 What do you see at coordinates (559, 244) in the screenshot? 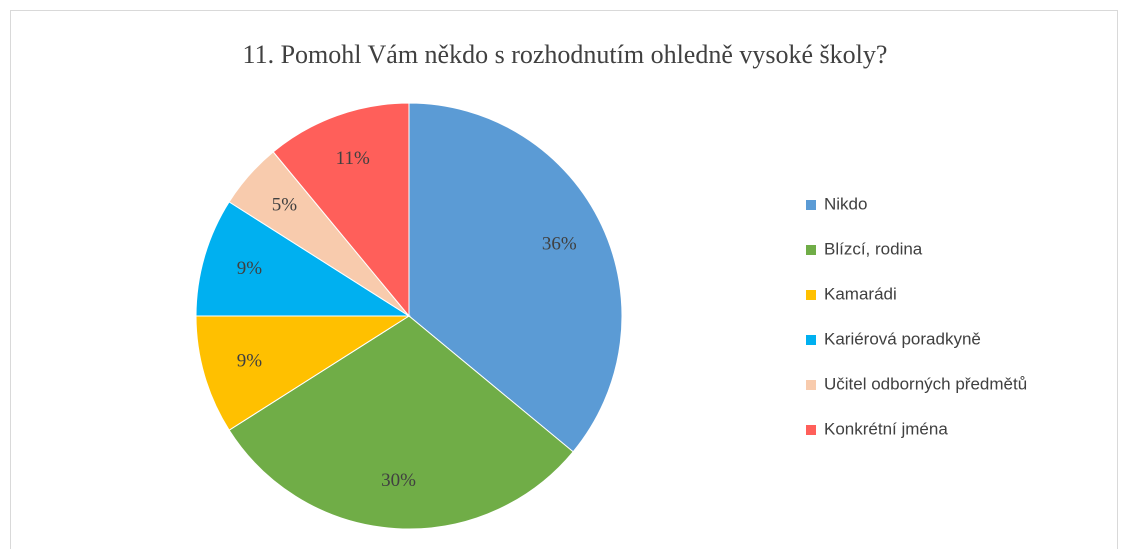
I see `data-label: 36%` at bounding box center [559, 244].